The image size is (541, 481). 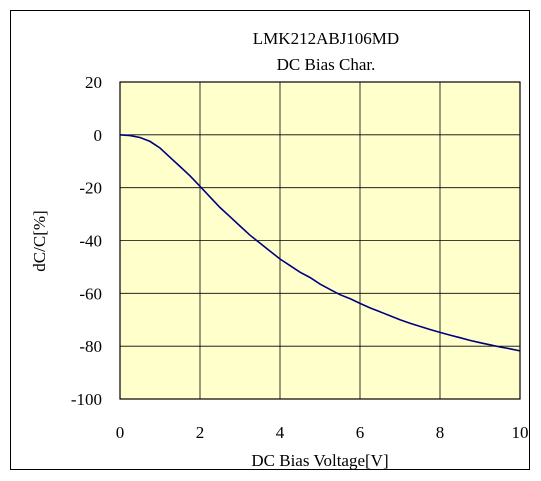 I want to click on y-tick-label: 0, so click(x=98, y=135).